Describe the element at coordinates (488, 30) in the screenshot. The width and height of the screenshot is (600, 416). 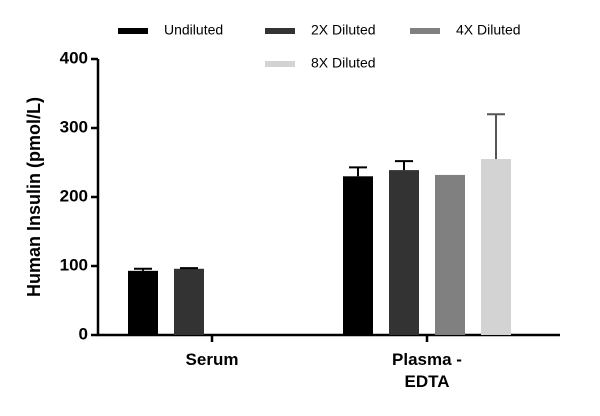
I see `legend-label: 4X Diluted` at that location.